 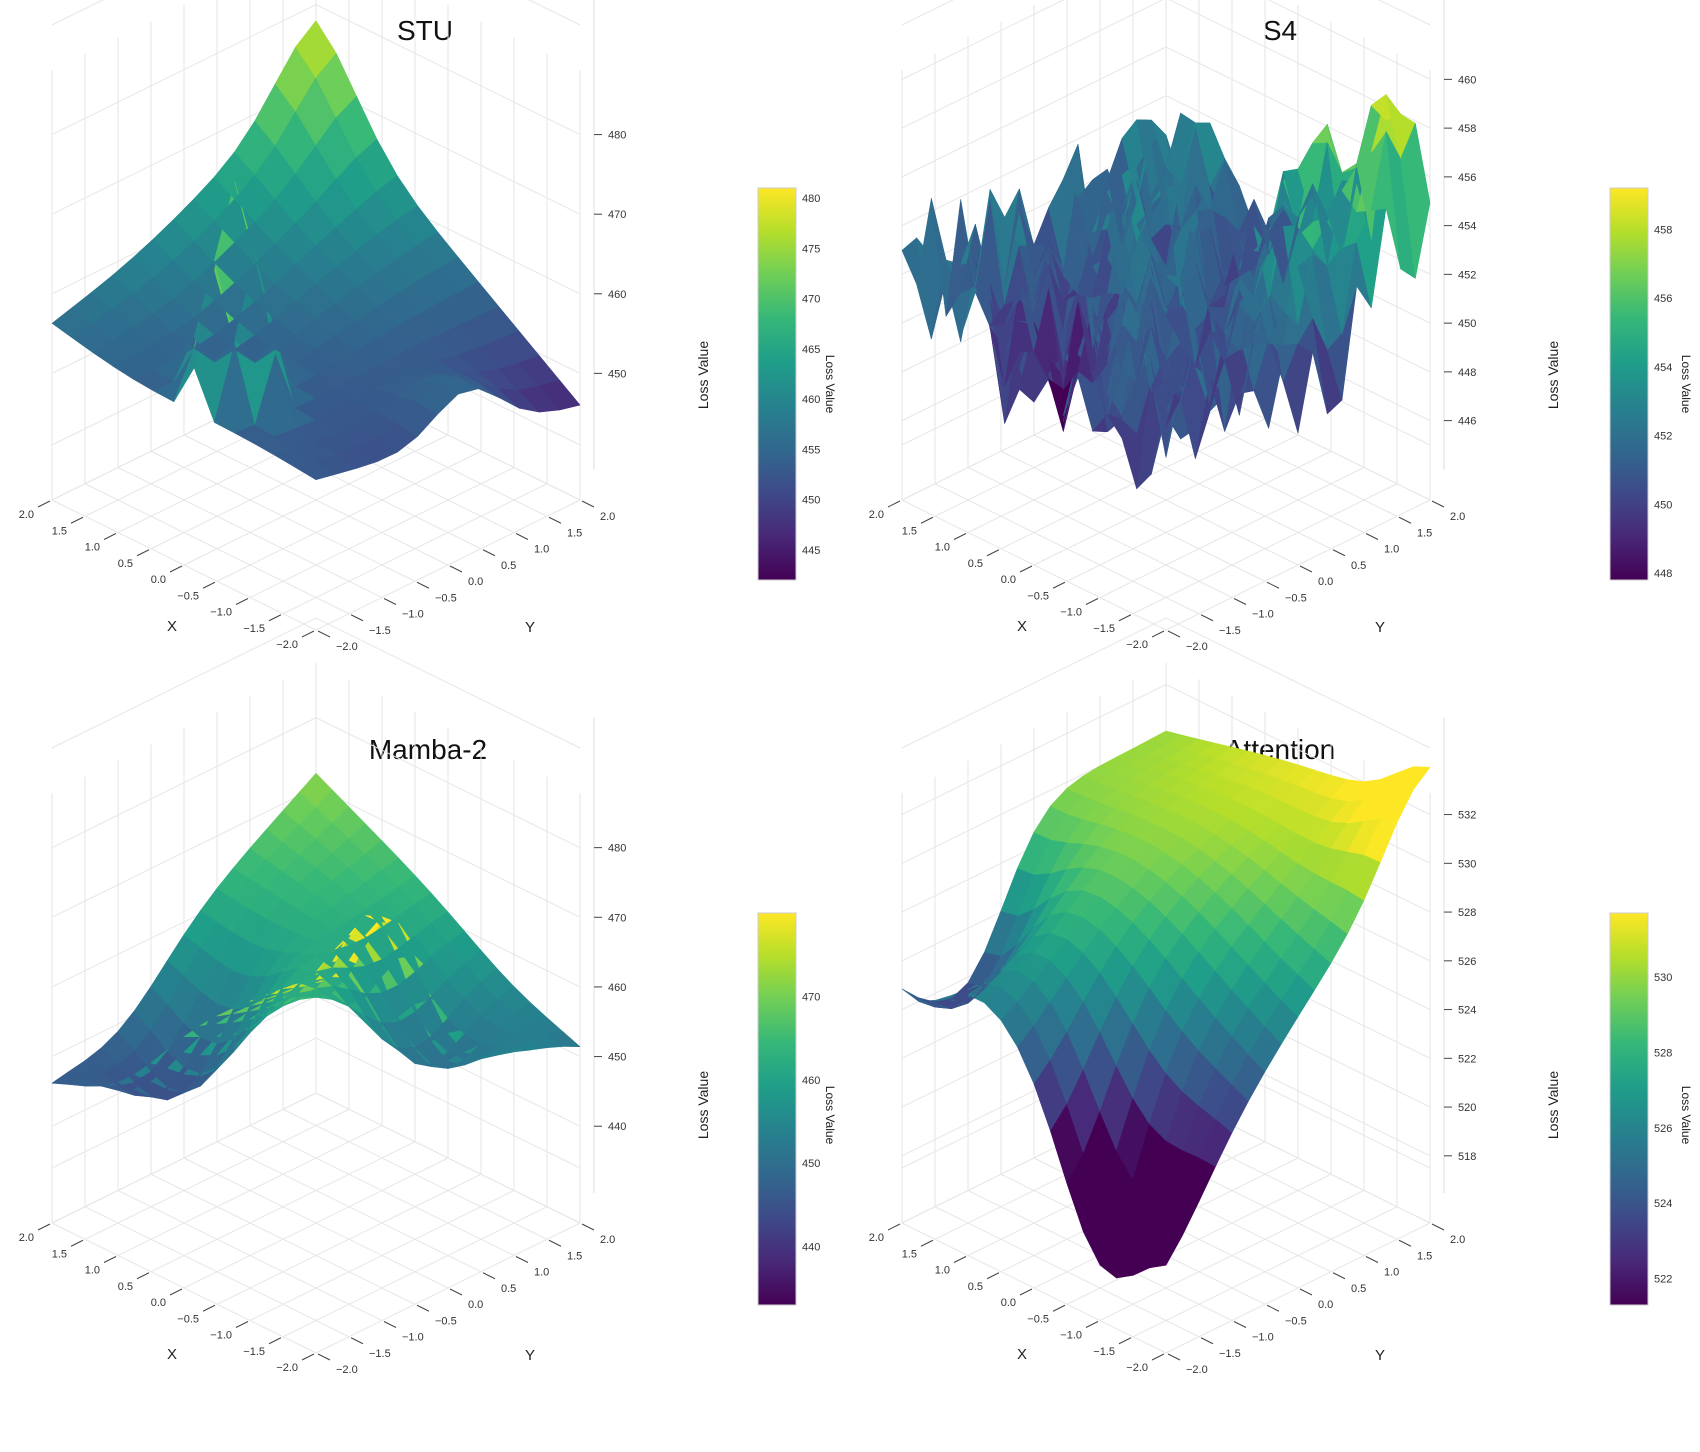 I want to click on colorbar: 440 450 460 470, so click(x=788, y=1109).